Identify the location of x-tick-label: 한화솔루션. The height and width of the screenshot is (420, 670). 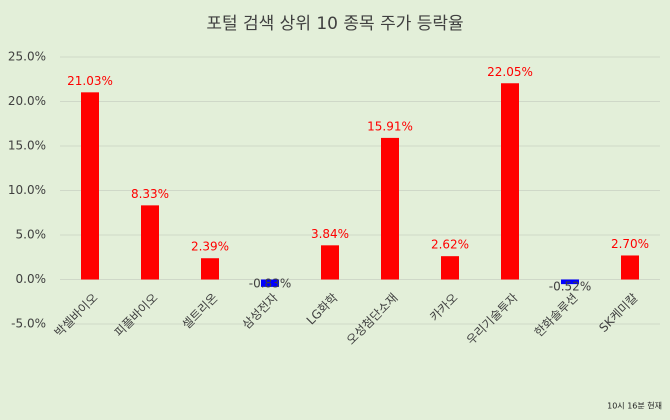
(556, 315).